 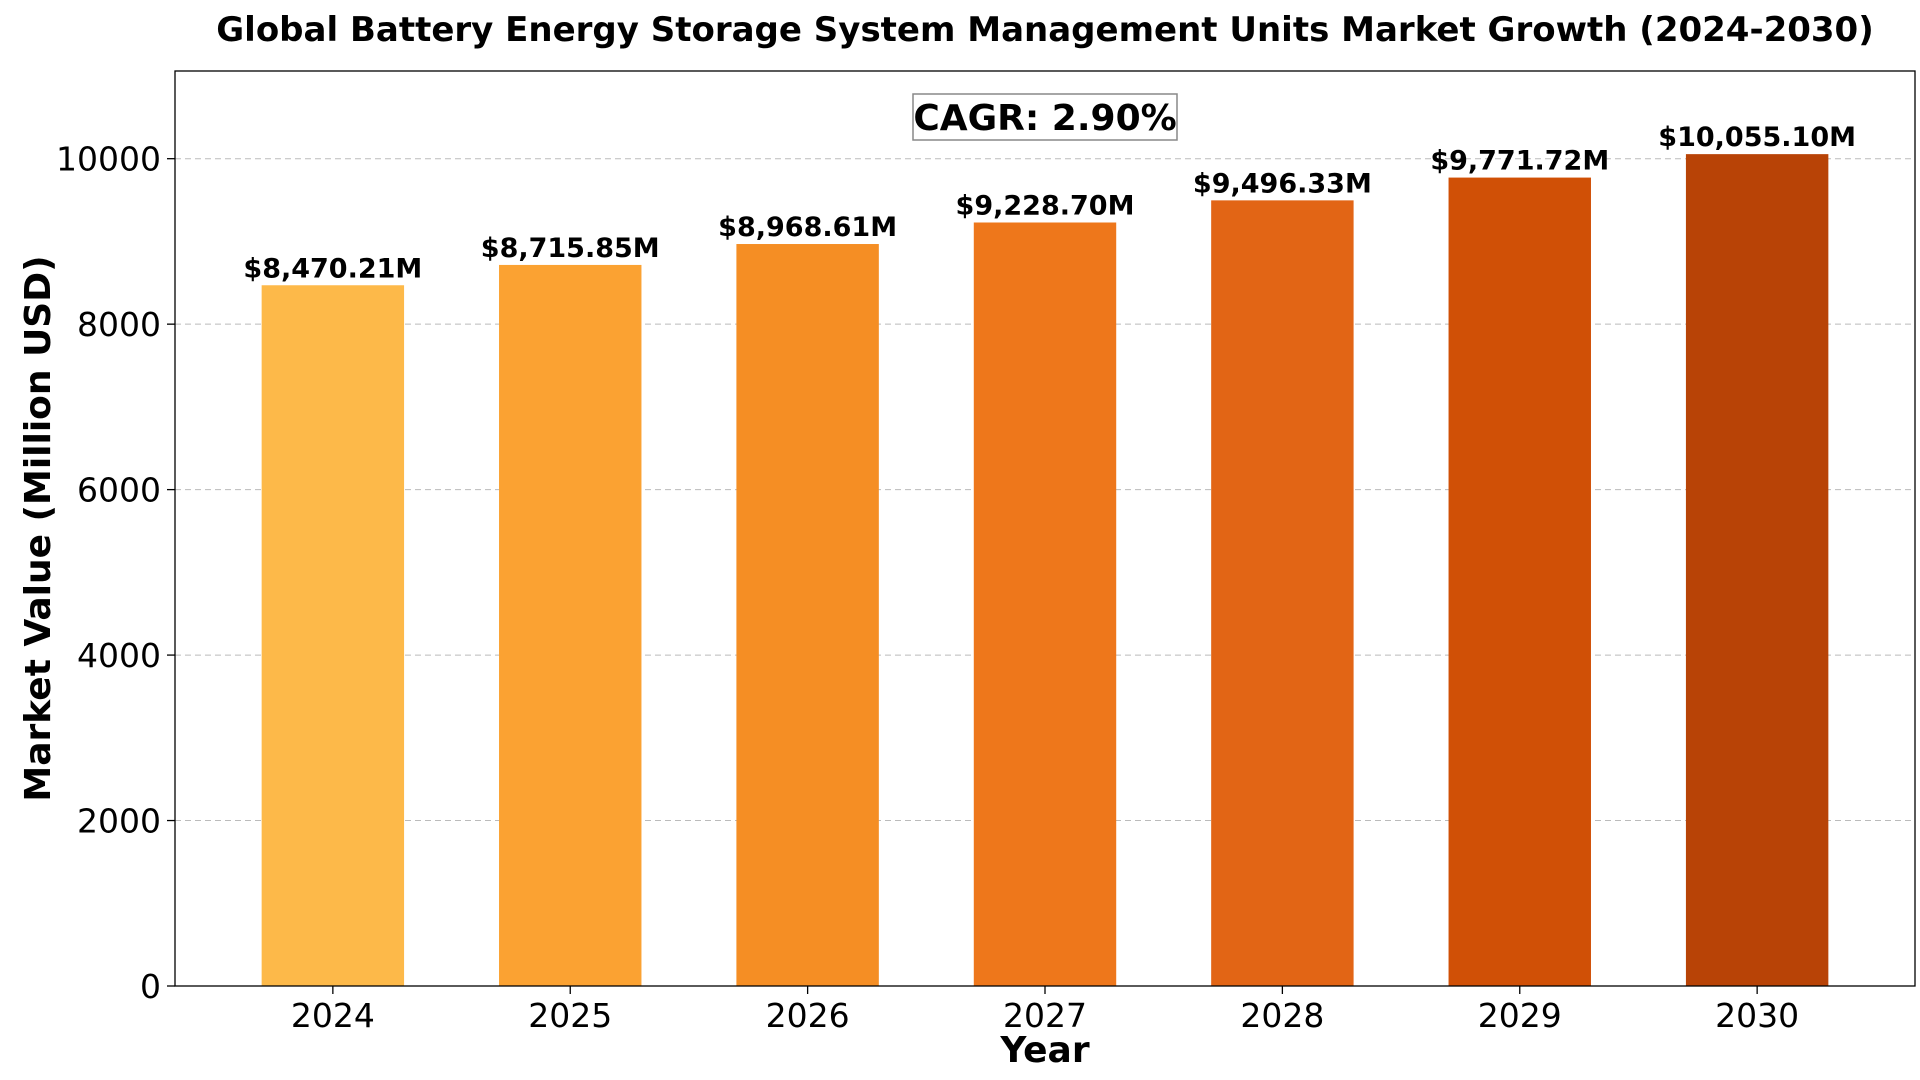 What do you see at coordinates (333, 1015) in the screenshot?
I see `x-tick-label: 2024` at bounding box center [333, 1015].